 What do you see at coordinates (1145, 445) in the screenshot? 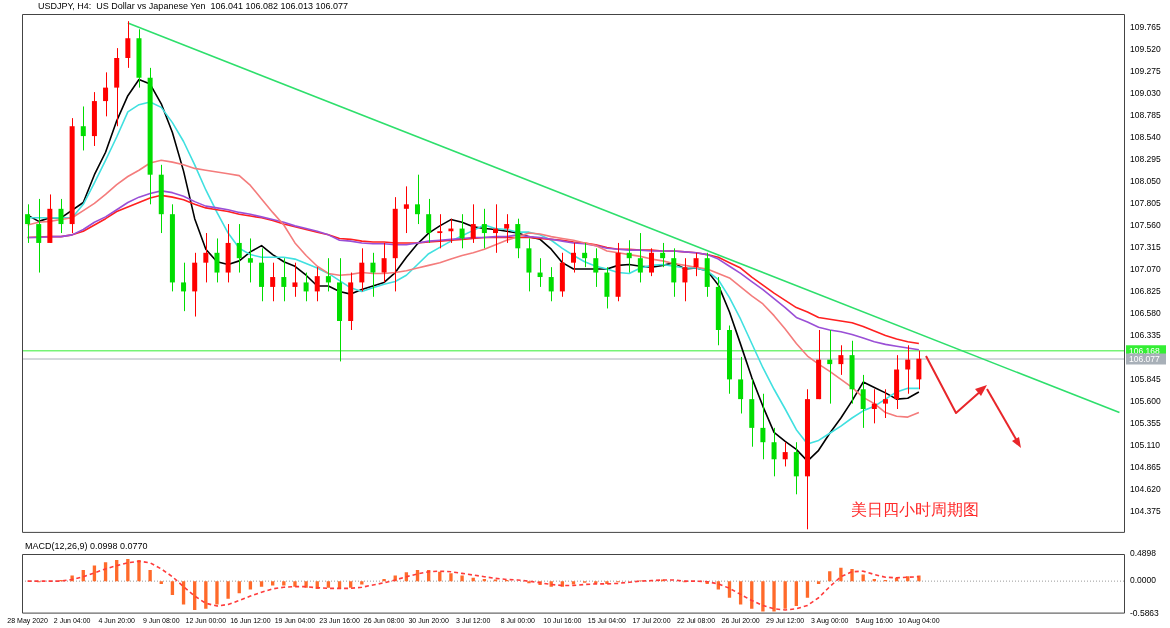
I see `y-tick-label: 105.110` at bounding box center [1145, 445].